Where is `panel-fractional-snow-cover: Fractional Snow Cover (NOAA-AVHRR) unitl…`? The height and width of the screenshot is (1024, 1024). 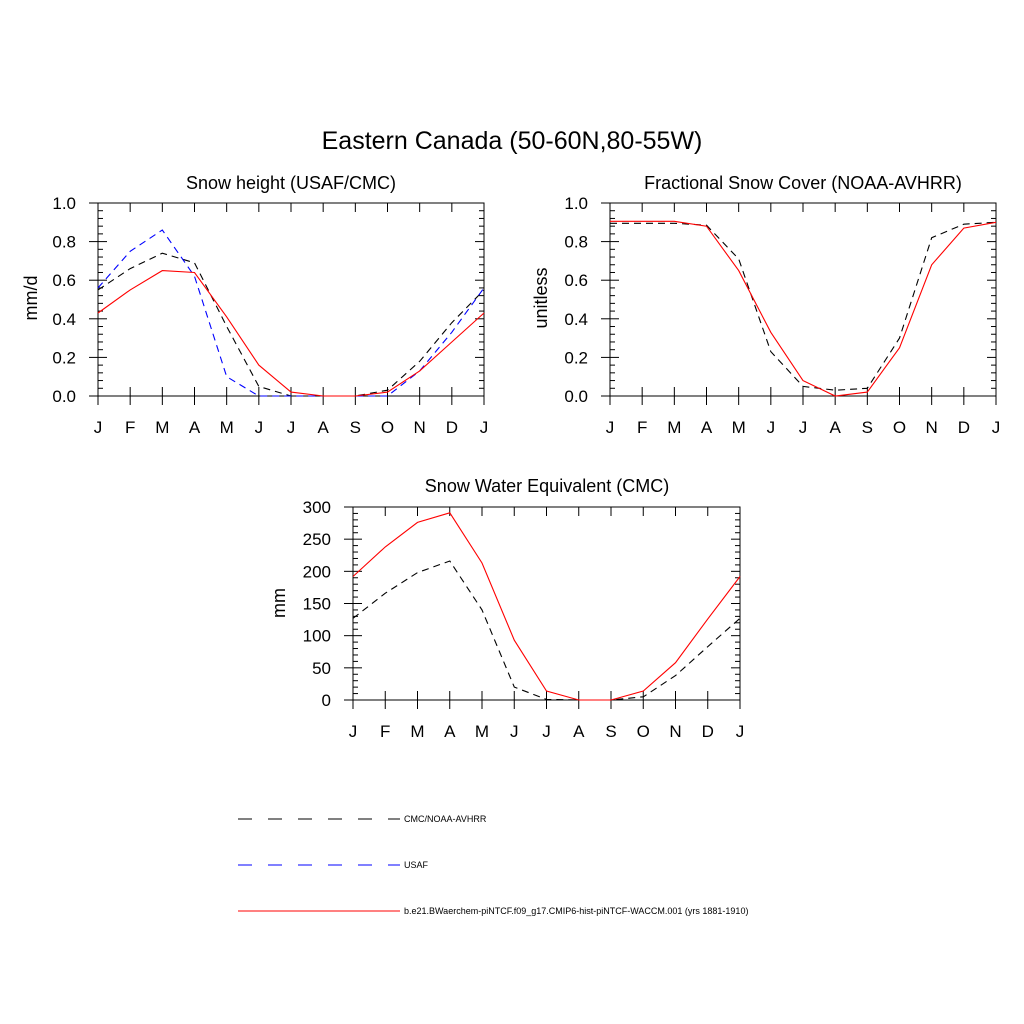
panel-fractional-snow-cover: Fractional Snow Cover (NOAA-AVHRR) unitl… is located at coordinates (765, 305).